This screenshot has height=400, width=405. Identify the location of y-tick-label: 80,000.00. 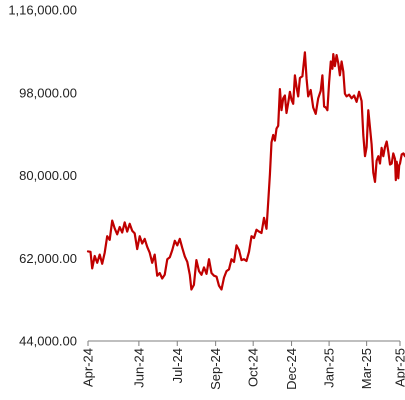
(48, 175).